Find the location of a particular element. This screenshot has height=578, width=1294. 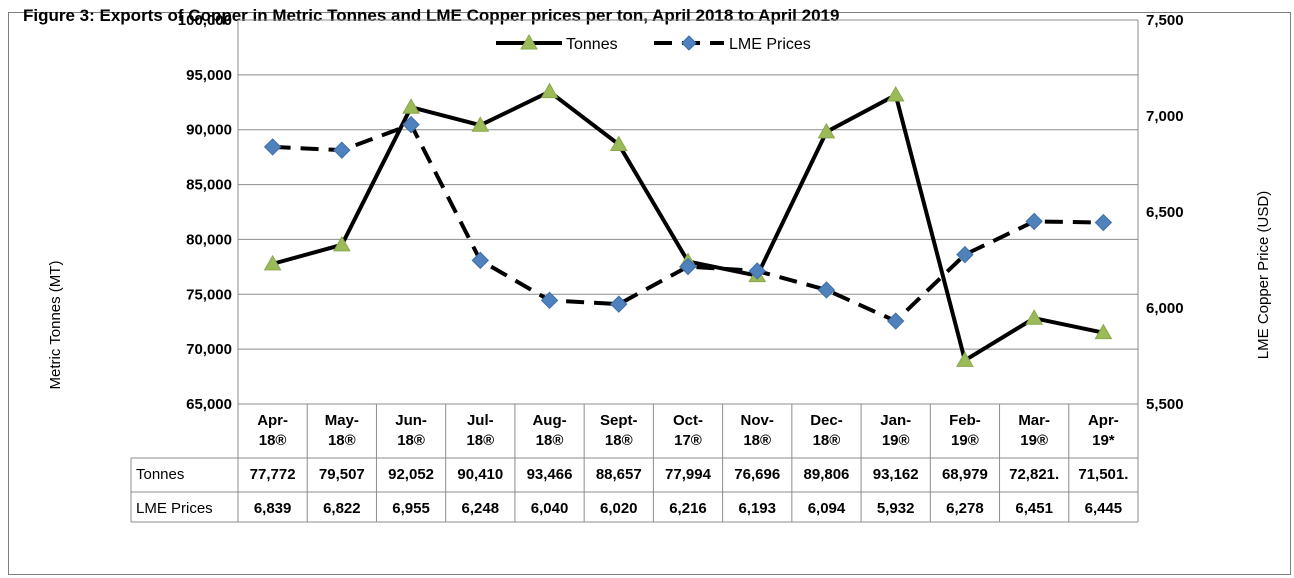

table-cell: 6,278 is located at coordinates (965, 508).